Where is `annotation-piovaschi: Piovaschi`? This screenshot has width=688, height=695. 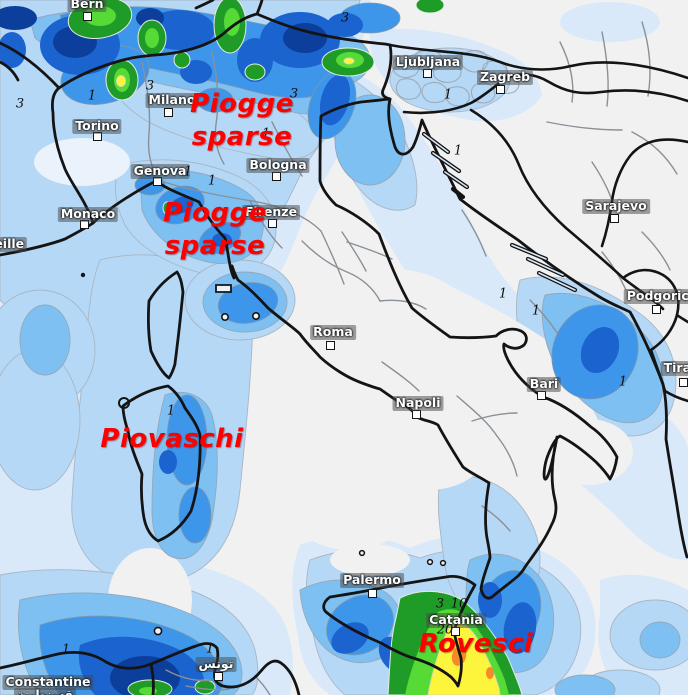
annotation-piovaschi: Piovaschi is located at coordinates (172, 439).